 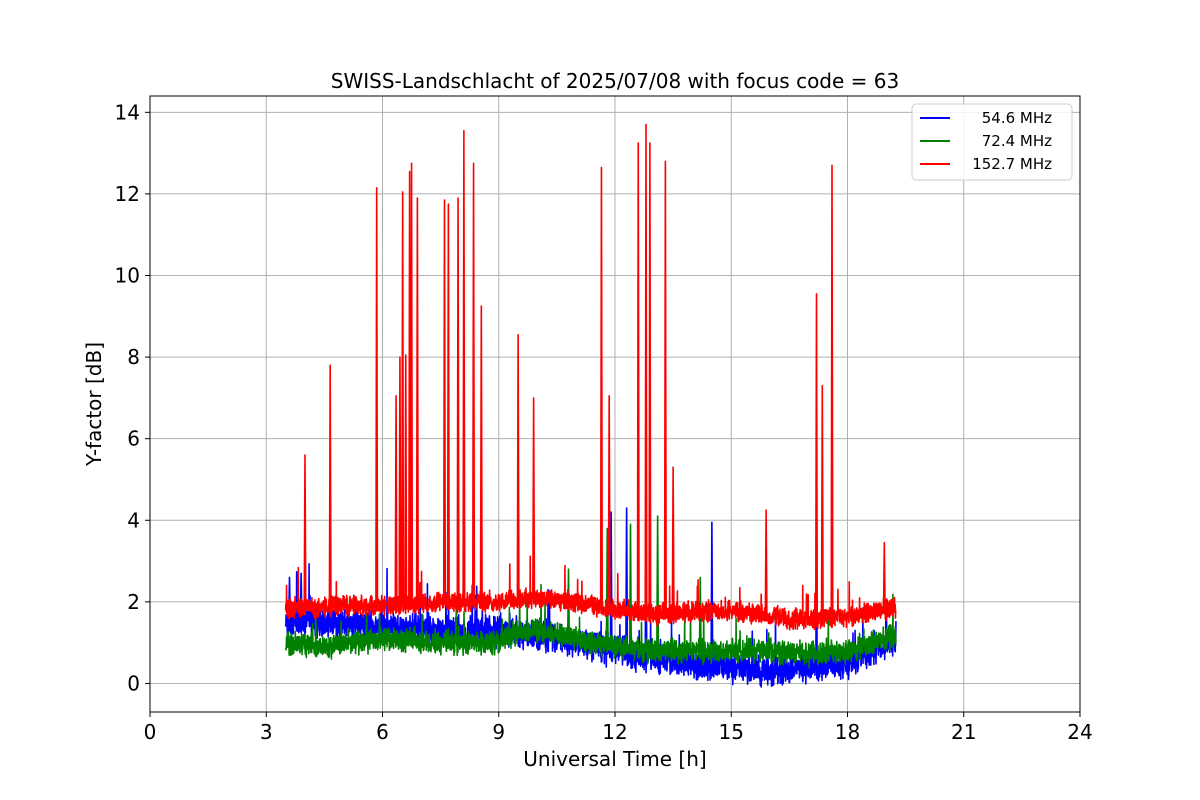 What do you see at coordinates (127, 112) in the screenshot?
I see `y-tick-label: 14` at bounding box center [127, 112].